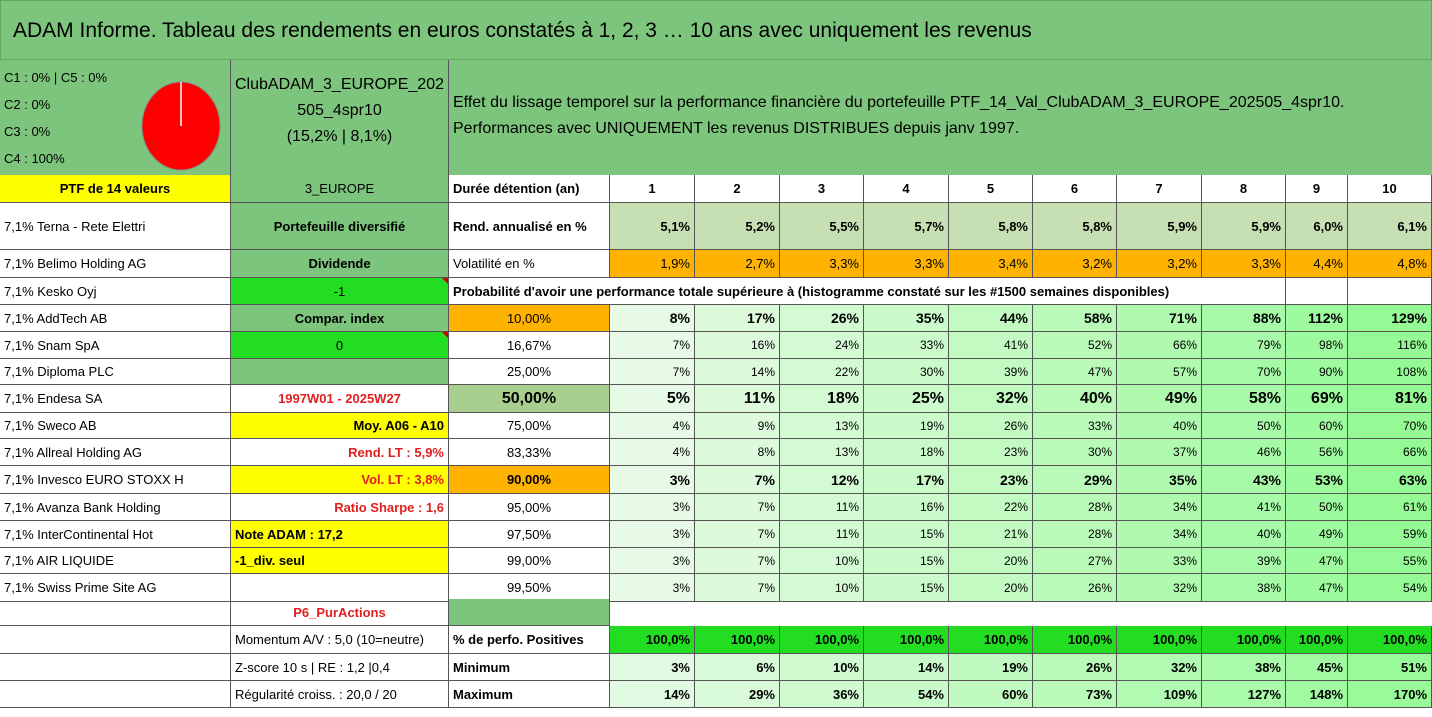 This screenshot has height=717, width=1432. Describe the element at coordinates (652, 667) in the screenshot. I see `min-value: 3%` at that location.